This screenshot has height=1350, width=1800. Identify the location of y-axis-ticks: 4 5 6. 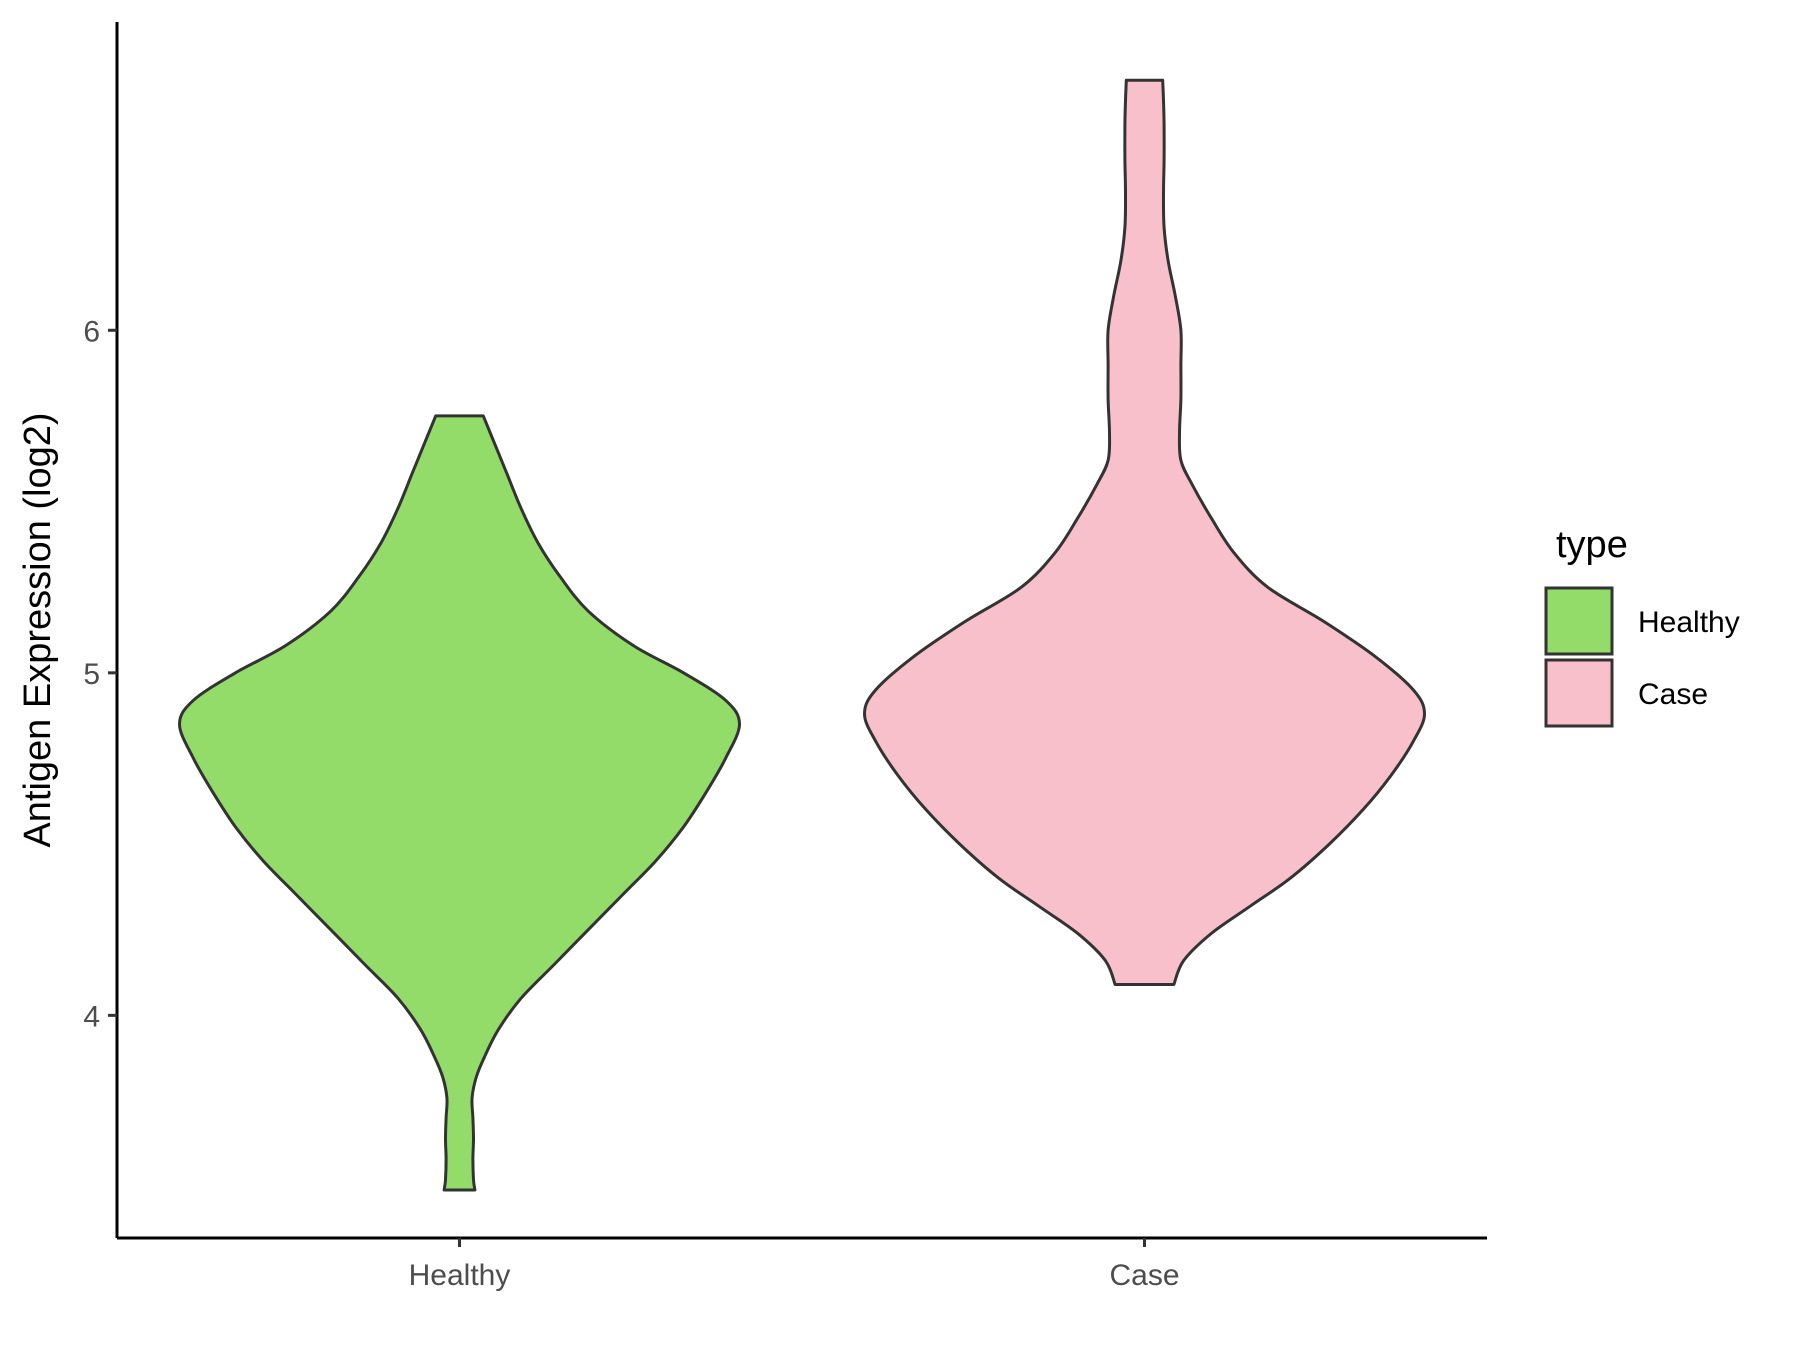
(100, 674).